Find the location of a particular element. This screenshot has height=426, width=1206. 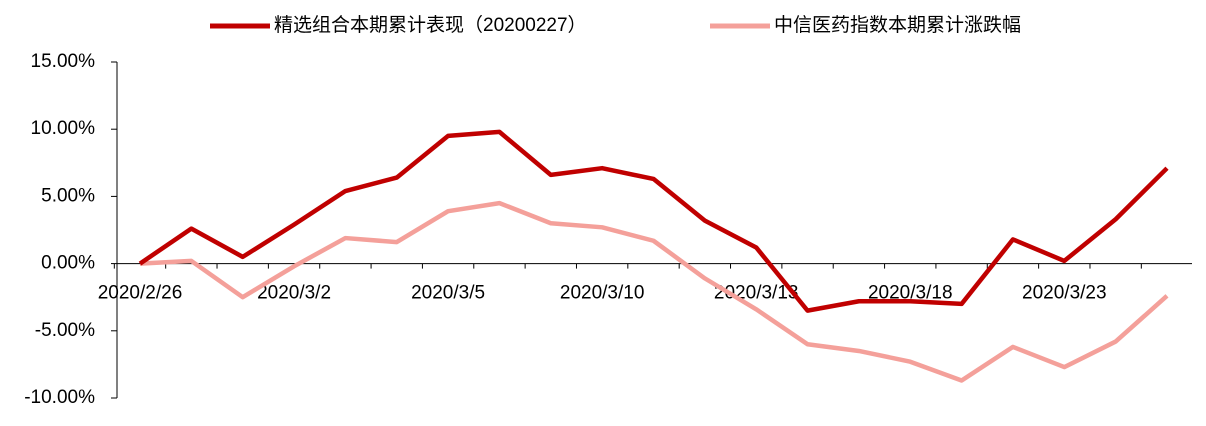

x-tick-label: 2020/3/18 is located at coordinates (910, 293).